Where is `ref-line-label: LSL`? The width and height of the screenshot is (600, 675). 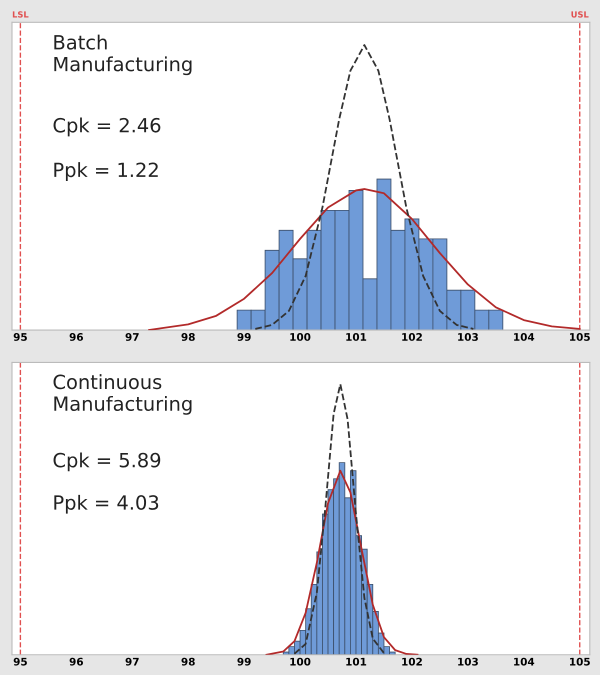 ref-line-label: LSL is located at coordinates (20, 14).